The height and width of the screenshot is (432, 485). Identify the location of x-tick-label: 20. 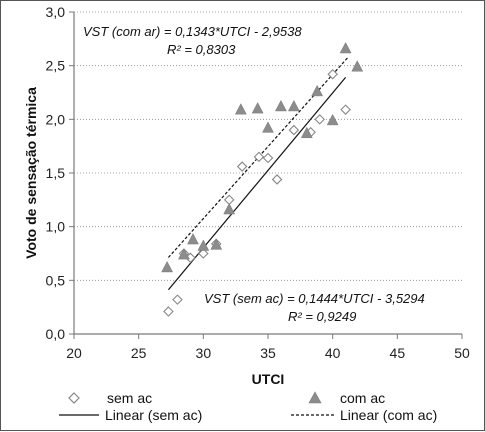
(74, 353).